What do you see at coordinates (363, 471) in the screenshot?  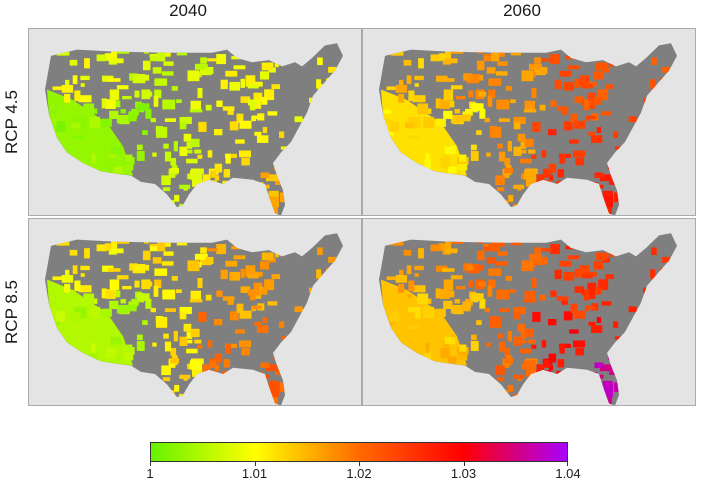 I see `color-scale-ticks: 1 1.01 1.02 1.03 1.04` at bounding box center [363, 471].